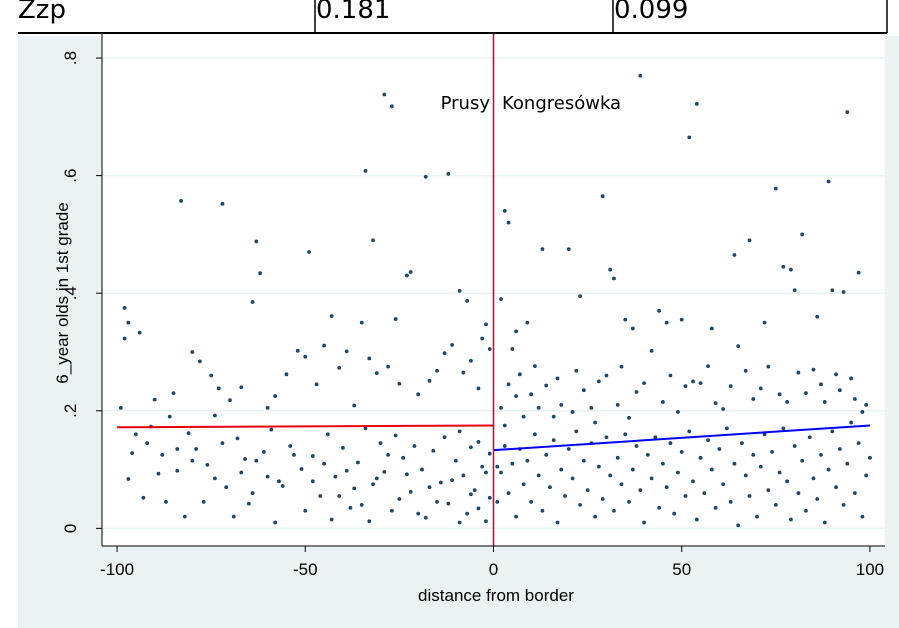  What do you see at coordinates (492, 562) in the screenshot?
I see `x-axis-ticks: -100 -50 0 50 100` at bounding box center [492, 562].